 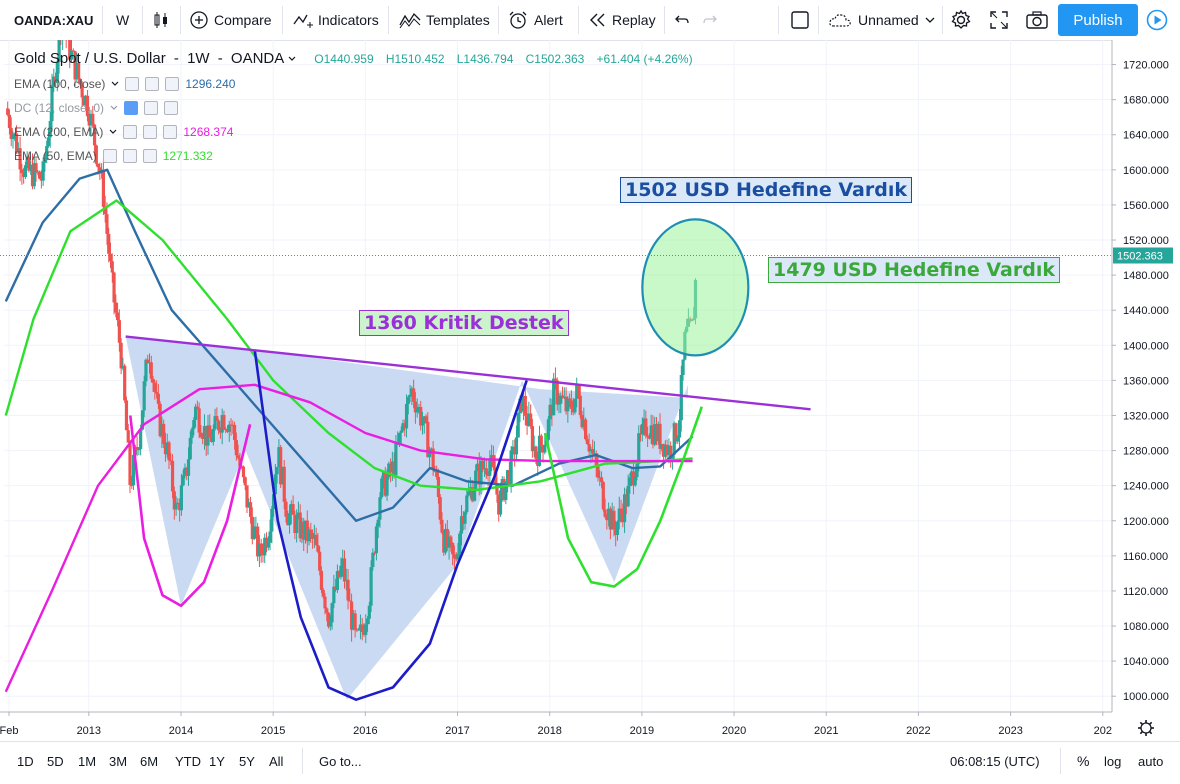 I want to click on range-button-1m: 1M, so click(x=87, y=761).